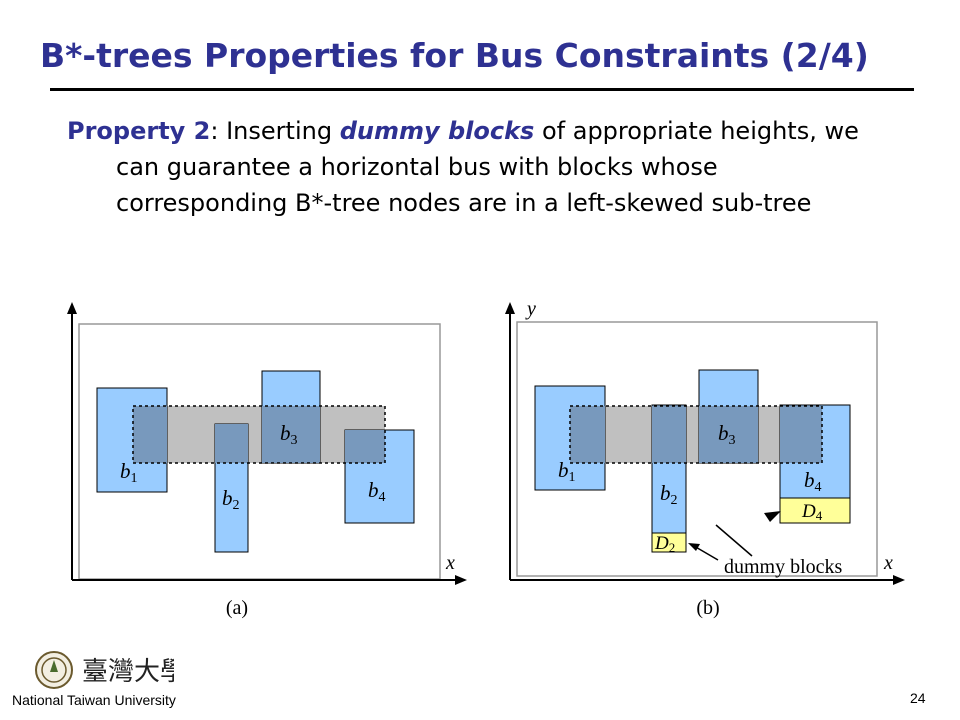  I want to click on figure-b-dummy-d4, so click(815, 510).